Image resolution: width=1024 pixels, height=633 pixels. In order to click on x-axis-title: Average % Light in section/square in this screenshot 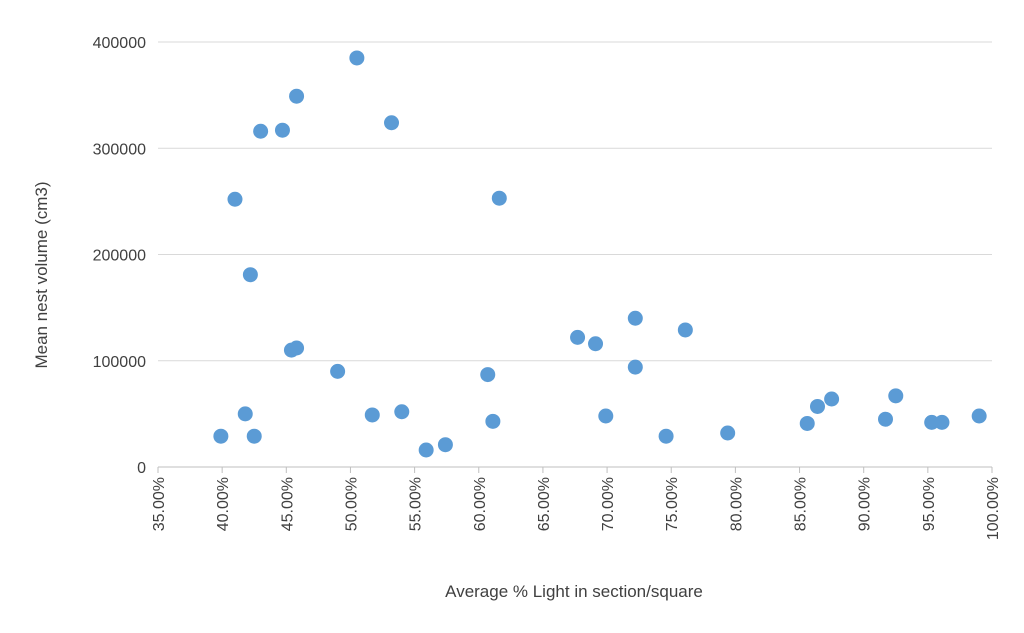, I will do `click(574, 591)`.